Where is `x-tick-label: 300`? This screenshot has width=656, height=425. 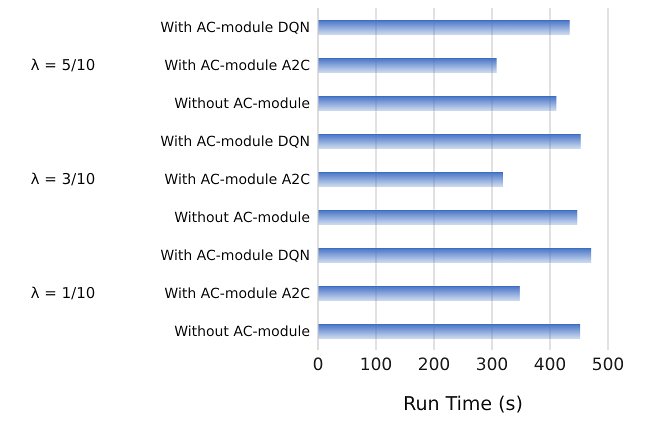 x-tick-label: 300 is located at coordinates (492, 365).